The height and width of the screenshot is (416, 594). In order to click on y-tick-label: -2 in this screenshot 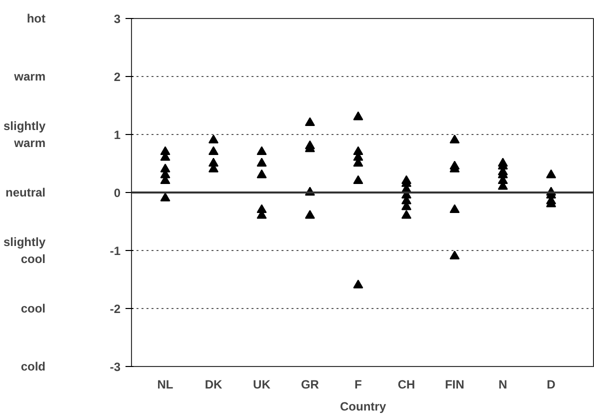, I will do `click(115, 309)`.